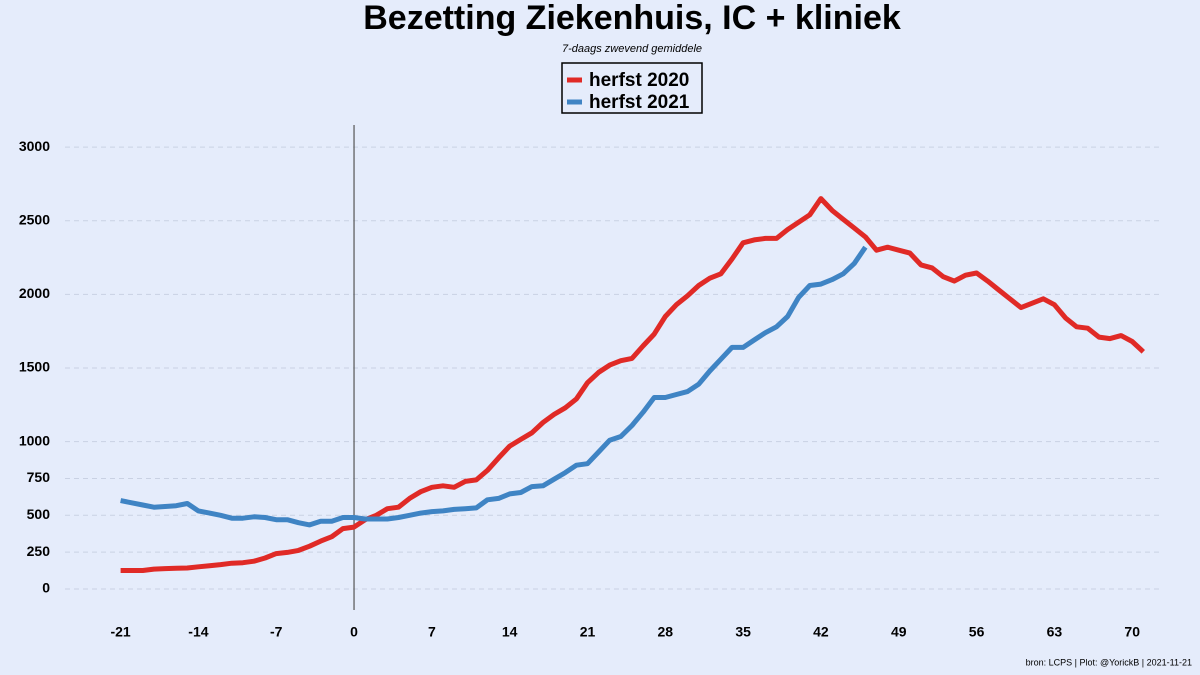  Describe the element at coordinates (34, 219) in the screenshot. I see `y-tick-label: 2500` at that location.